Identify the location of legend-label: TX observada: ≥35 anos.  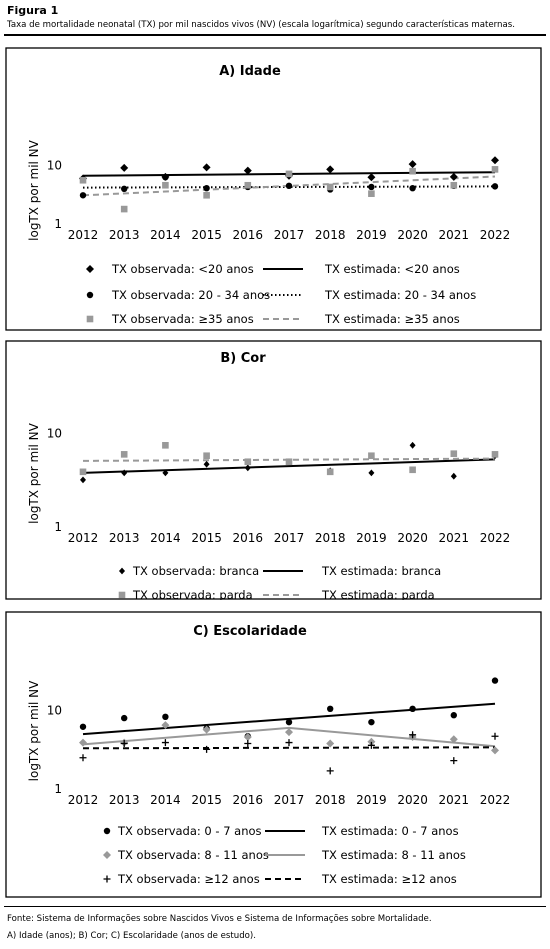
(182, 319).